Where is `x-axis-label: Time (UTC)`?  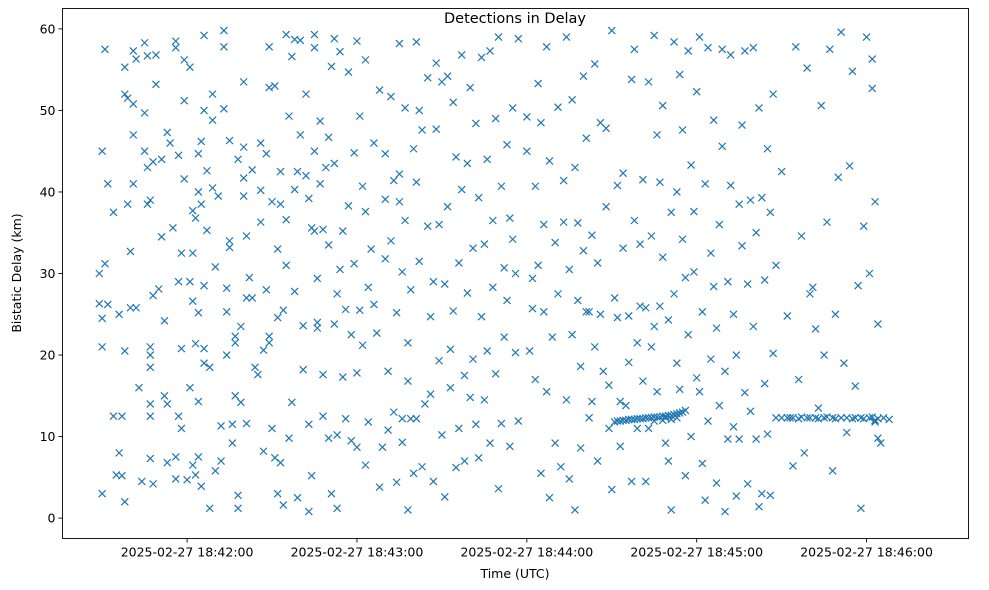
x-axis-label: Time (UTC) is located at coordinates (514, 573).